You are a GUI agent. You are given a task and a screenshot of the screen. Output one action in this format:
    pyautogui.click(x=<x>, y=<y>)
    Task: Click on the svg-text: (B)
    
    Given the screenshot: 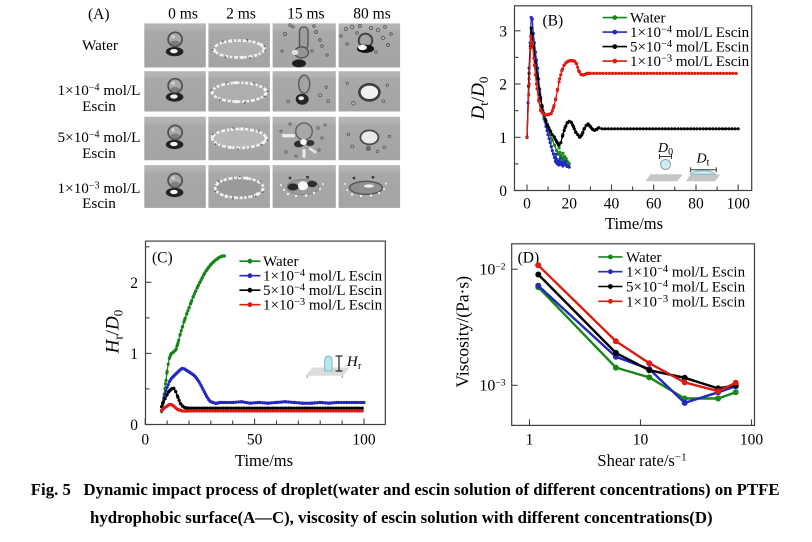 What is the action you would take?
    pyautogui.click(x=553, y=21)
    